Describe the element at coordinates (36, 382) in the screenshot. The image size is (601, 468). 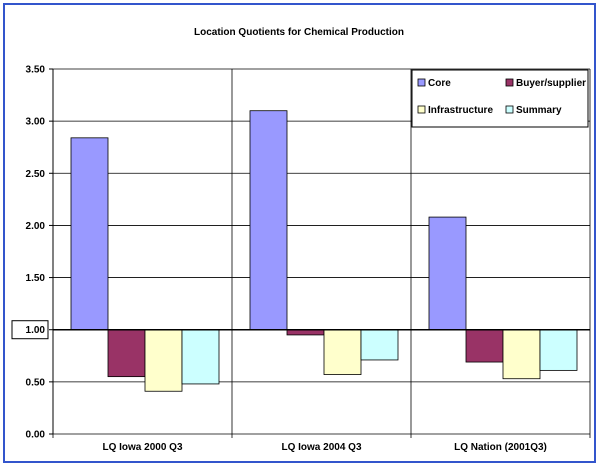
I see `y-tick-label: 0.50` at that location.